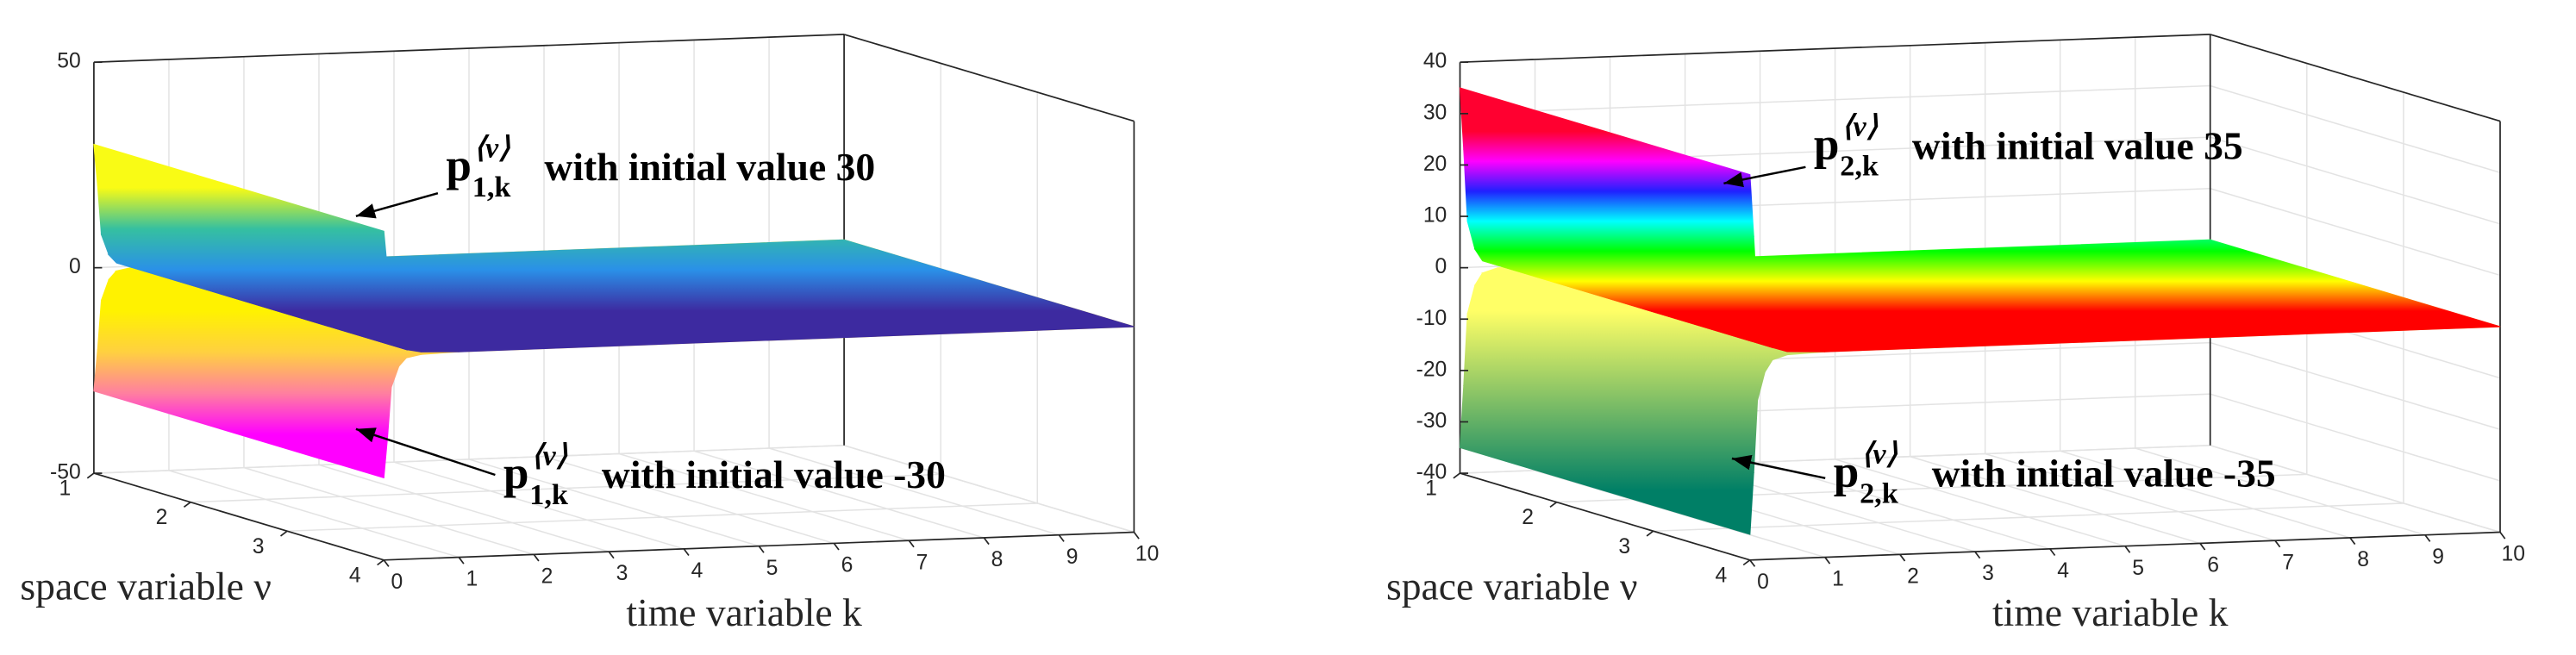 This screenshot has height=655, width=2576. Describe the element at coordinates (2077, 145) in the screenshot. I see `annotation-text: with initial value 35` at that location.